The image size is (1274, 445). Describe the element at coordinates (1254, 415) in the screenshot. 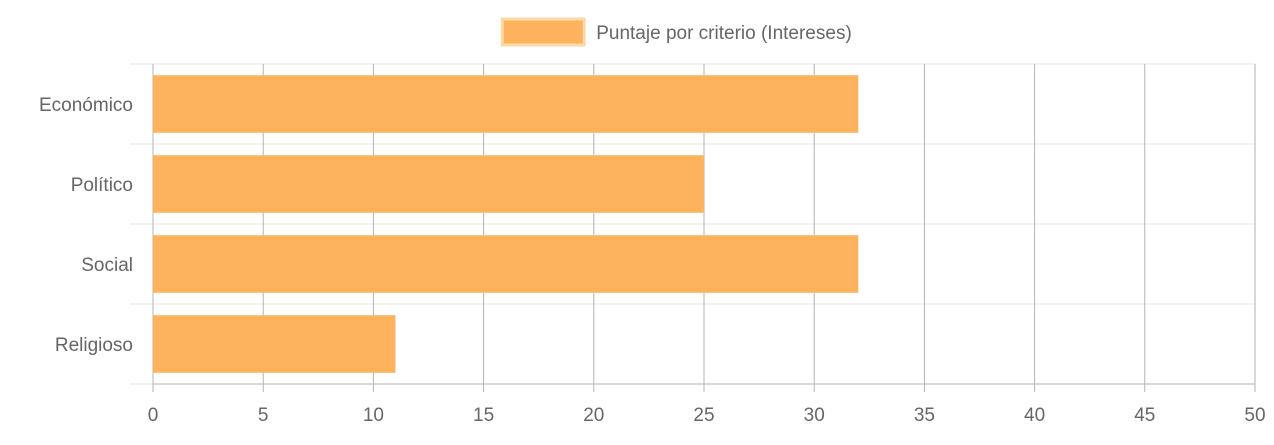

I see `x-tick-label: 50` at that location.